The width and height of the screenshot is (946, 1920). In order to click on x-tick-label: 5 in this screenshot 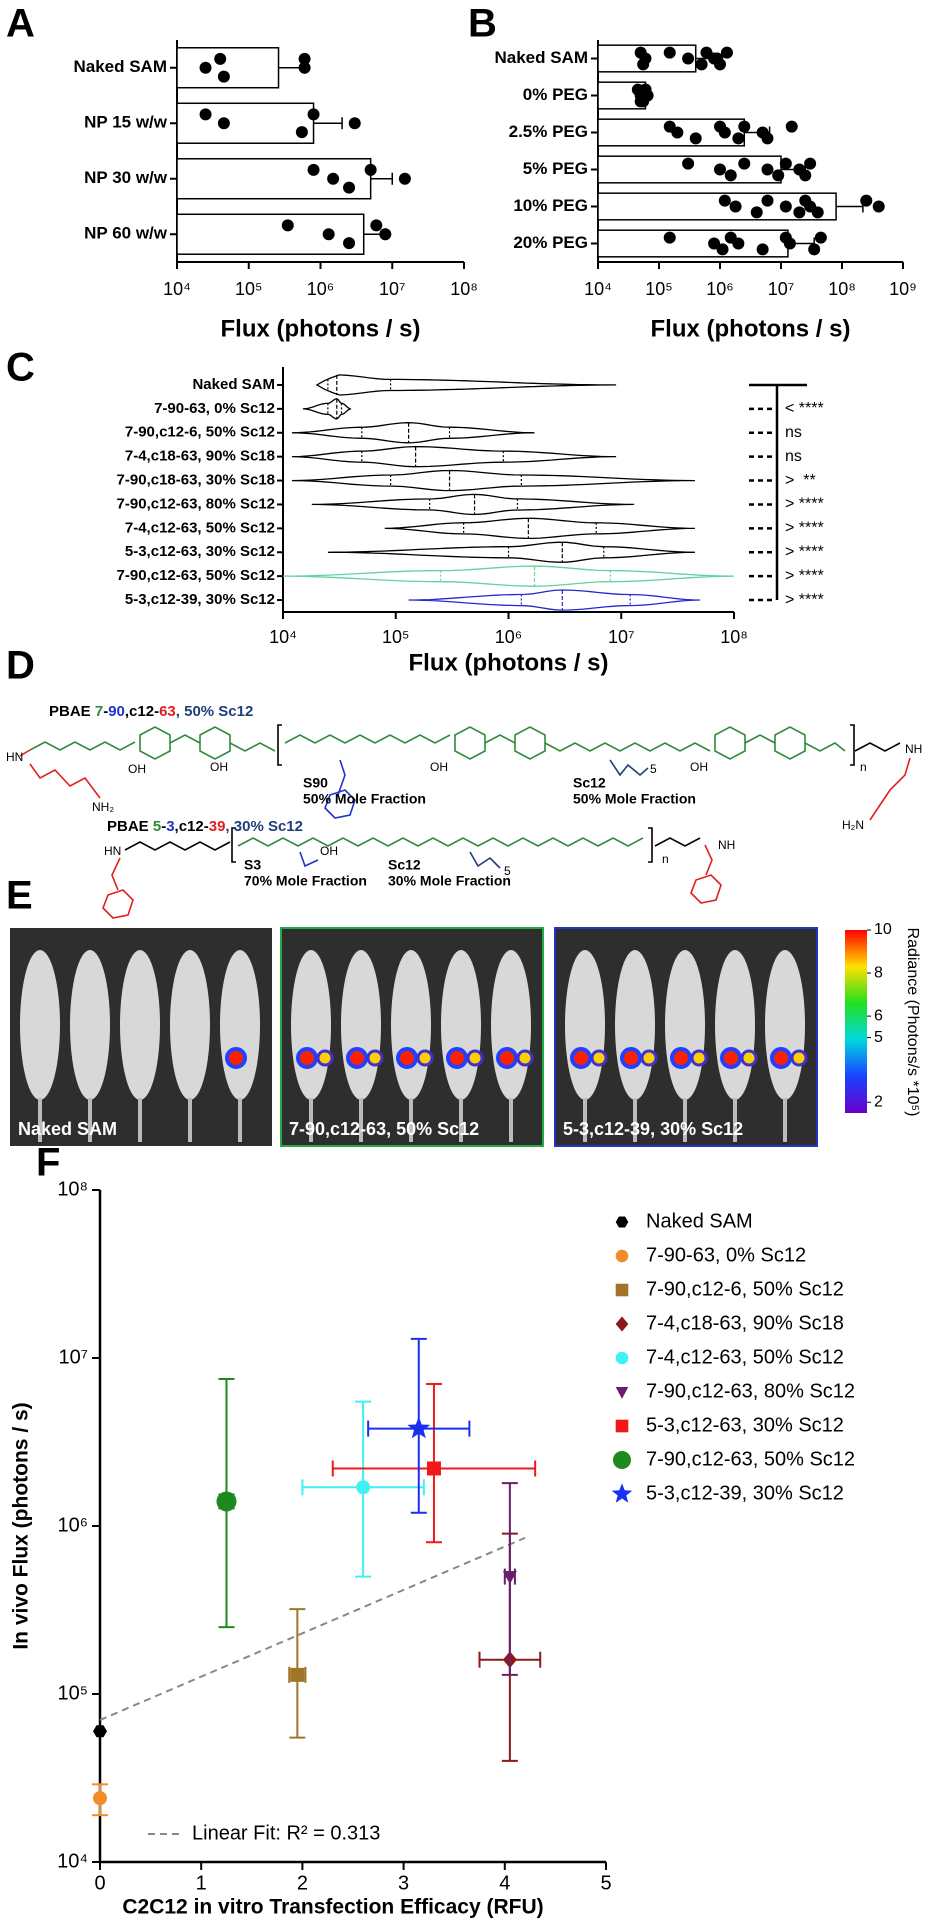, I will do `click(605, 1883)`.